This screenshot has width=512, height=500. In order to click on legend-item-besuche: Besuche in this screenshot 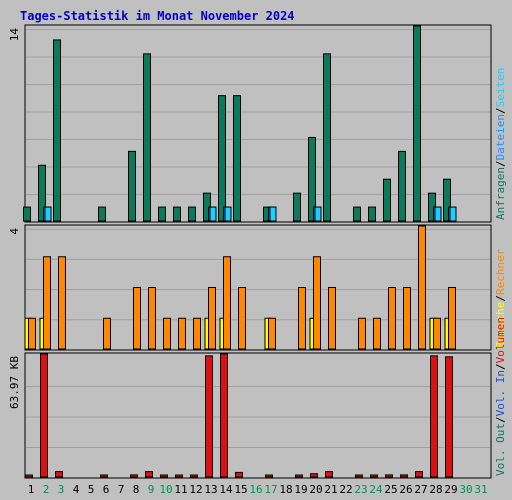, I will do `click(500, 325)`.